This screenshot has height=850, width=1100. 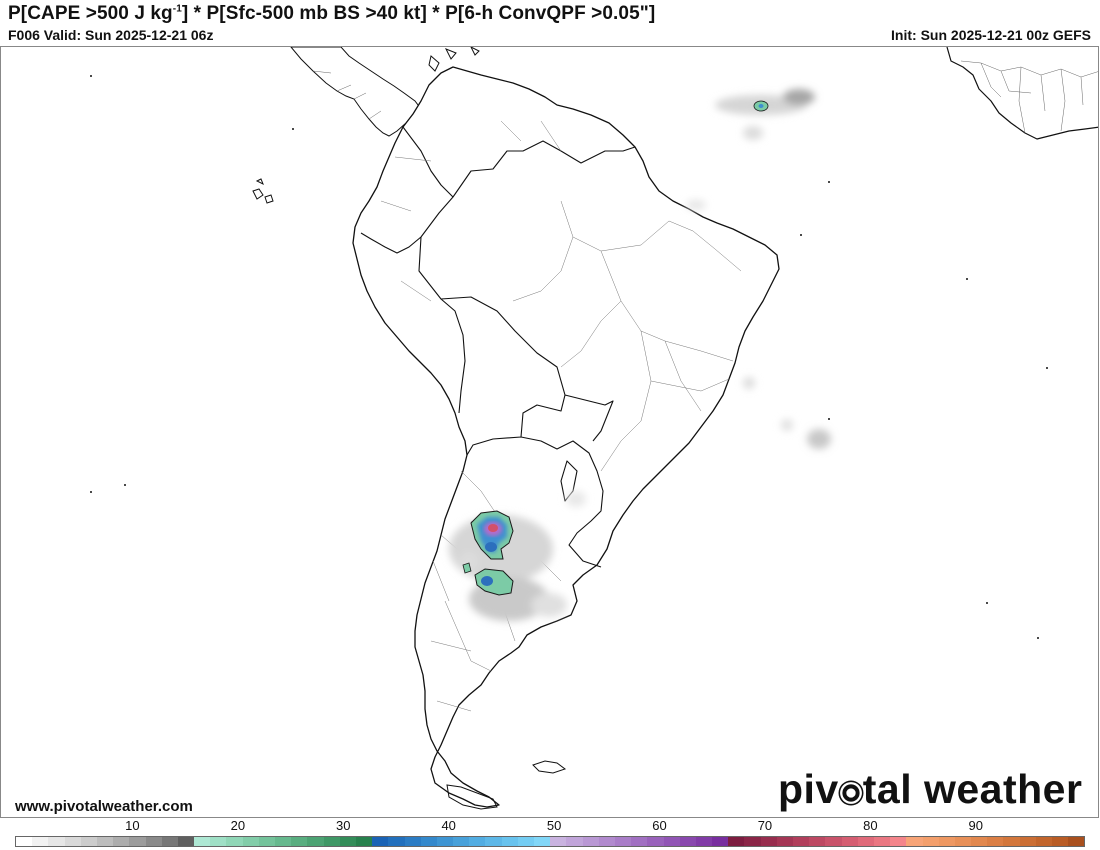 I want to click on national-borders, so click(x=498, y=347).